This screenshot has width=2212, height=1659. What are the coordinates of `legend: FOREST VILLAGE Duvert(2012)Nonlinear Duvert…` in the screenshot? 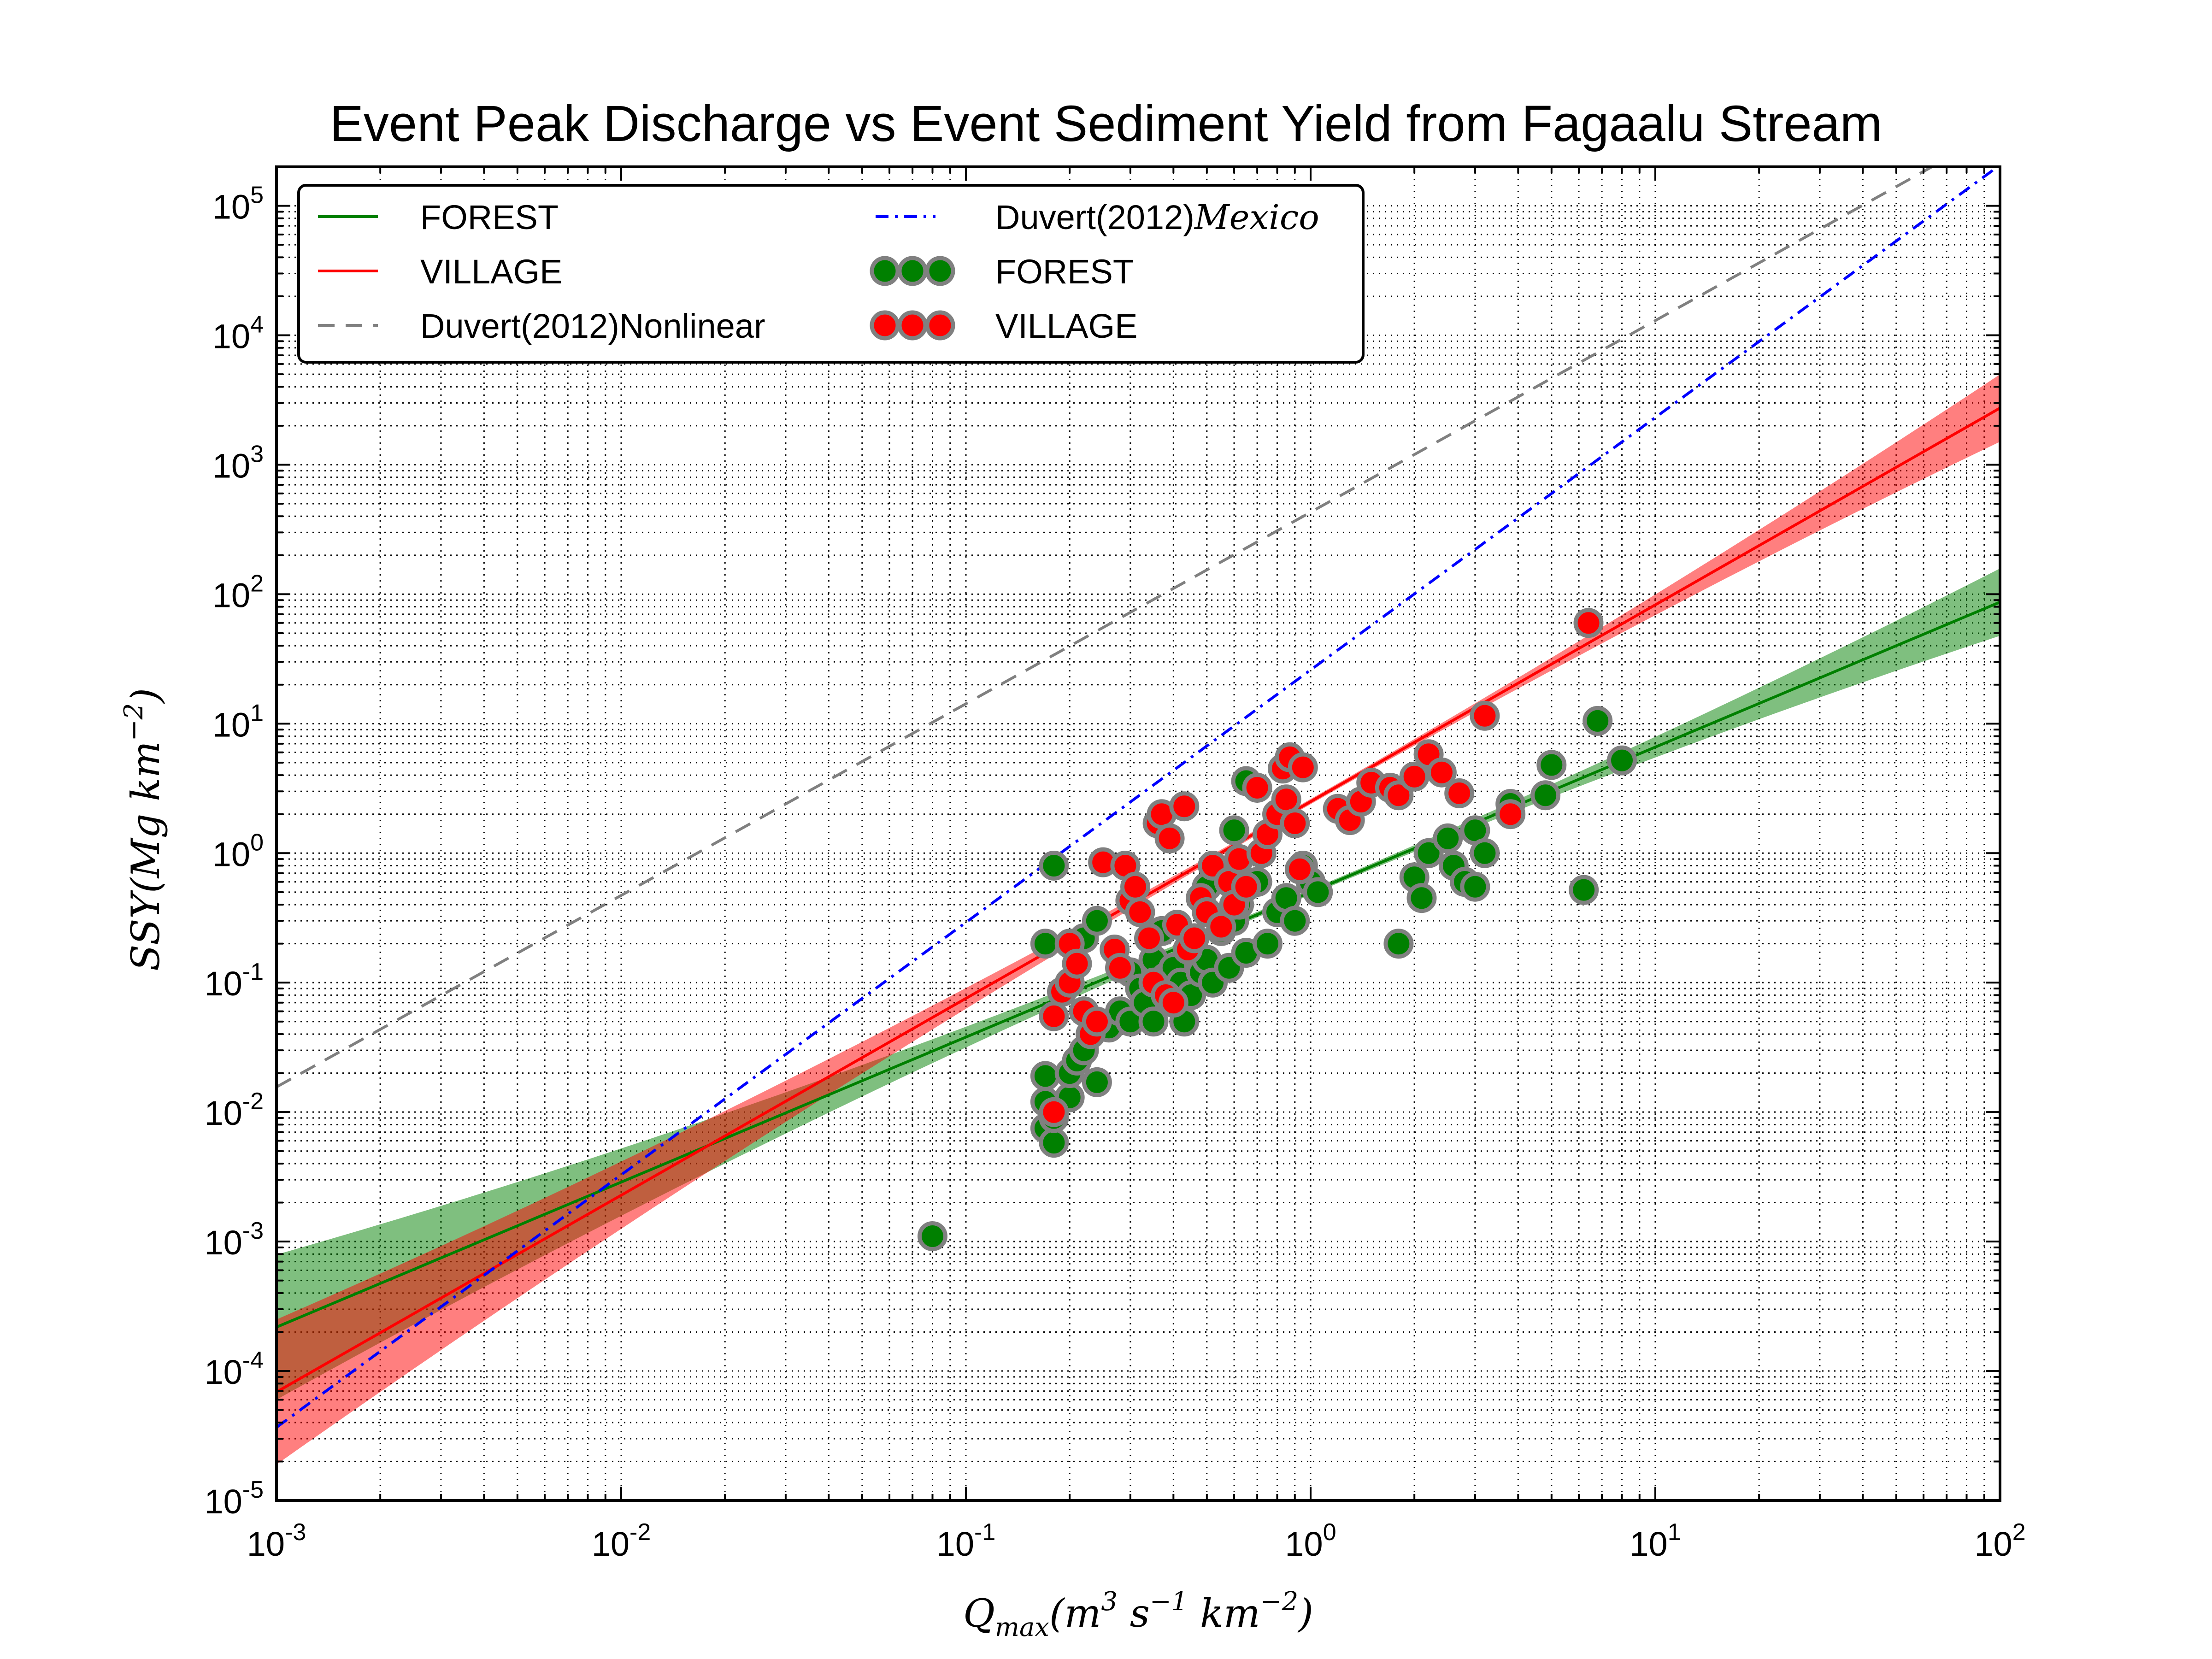 It's located at (831, 274).